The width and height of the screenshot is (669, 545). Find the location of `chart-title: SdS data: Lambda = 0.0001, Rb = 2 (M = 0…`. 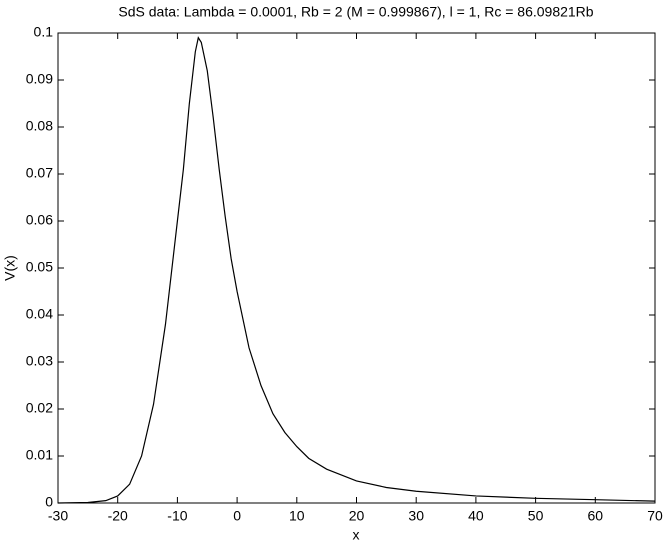

chart-title: SdS data: Lambda = 0.0001, Rb = 2 (M = 0… is located at coordinates (355, 12).